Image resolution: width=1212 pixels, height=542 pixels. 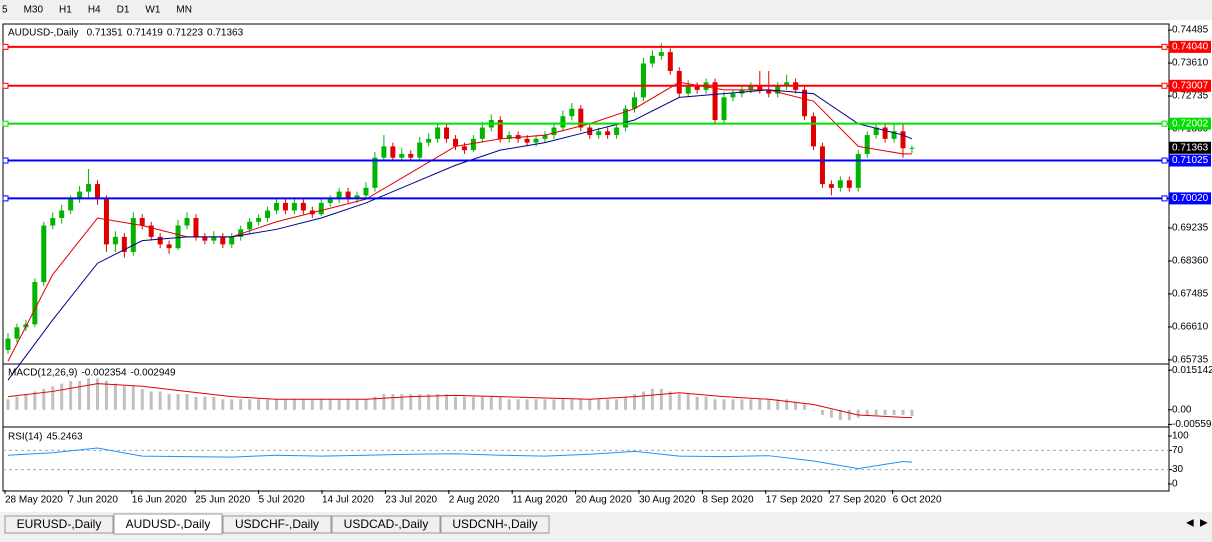 I want to click on level-tag-label: 0.70020, so click(x=1190, y=198).